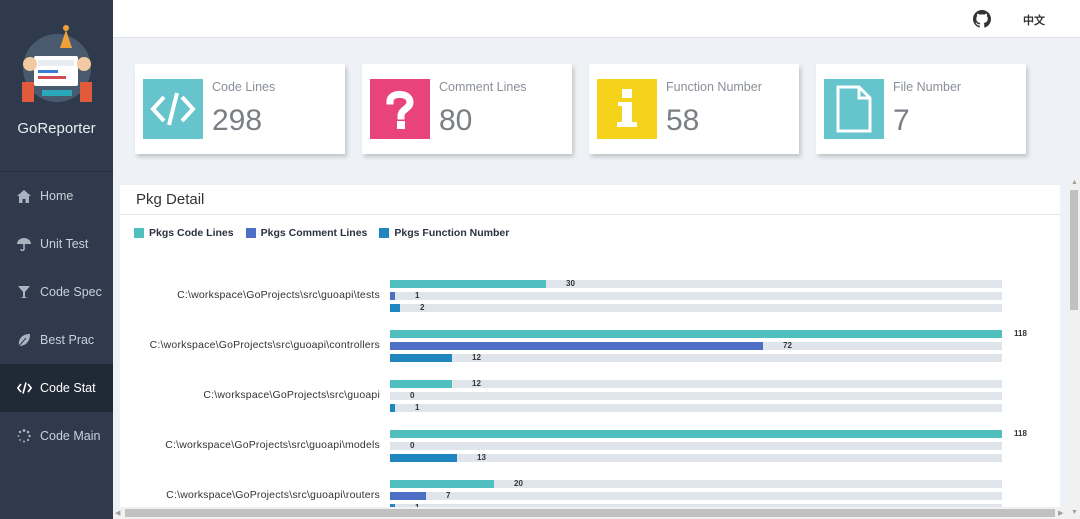 The image size is (1080, 519). What do you see at coordinates (56, 63) in the screenshot?
I see `goreporter-logo` at bounding box center [56, 63].